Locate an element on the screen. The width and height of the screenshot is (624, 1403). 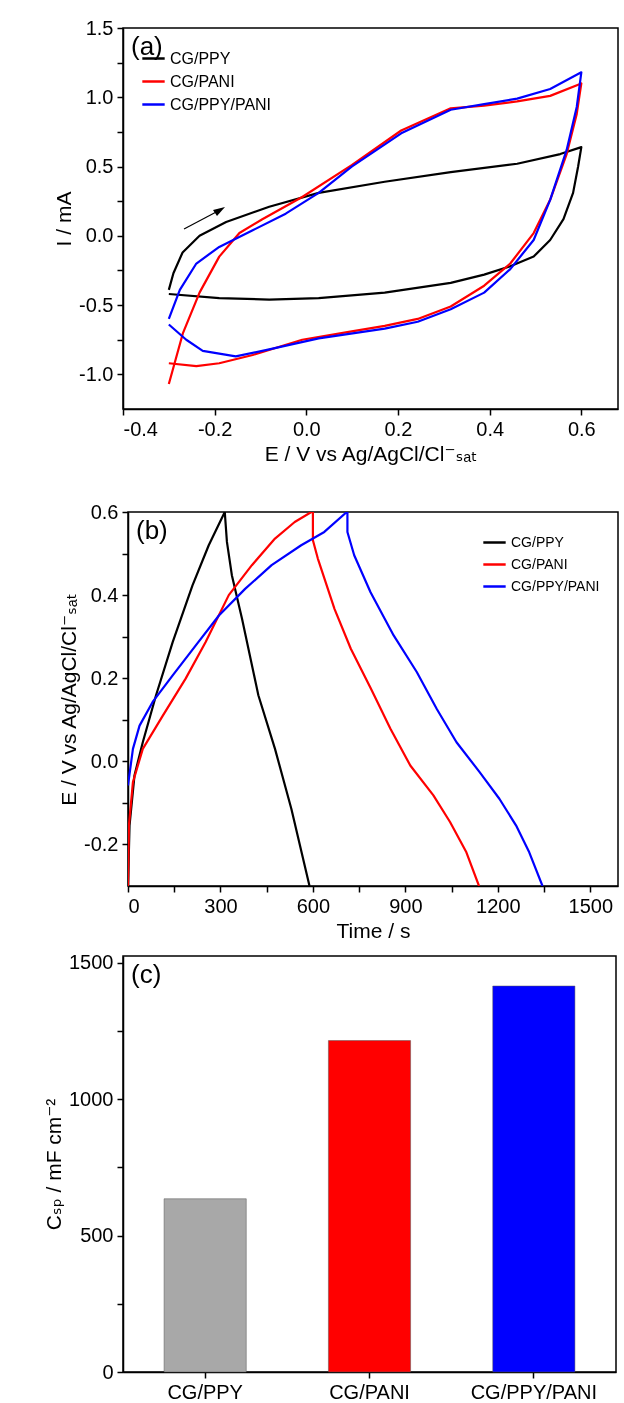
x-tick-label: 1200 is located at coordinates (498, 905).